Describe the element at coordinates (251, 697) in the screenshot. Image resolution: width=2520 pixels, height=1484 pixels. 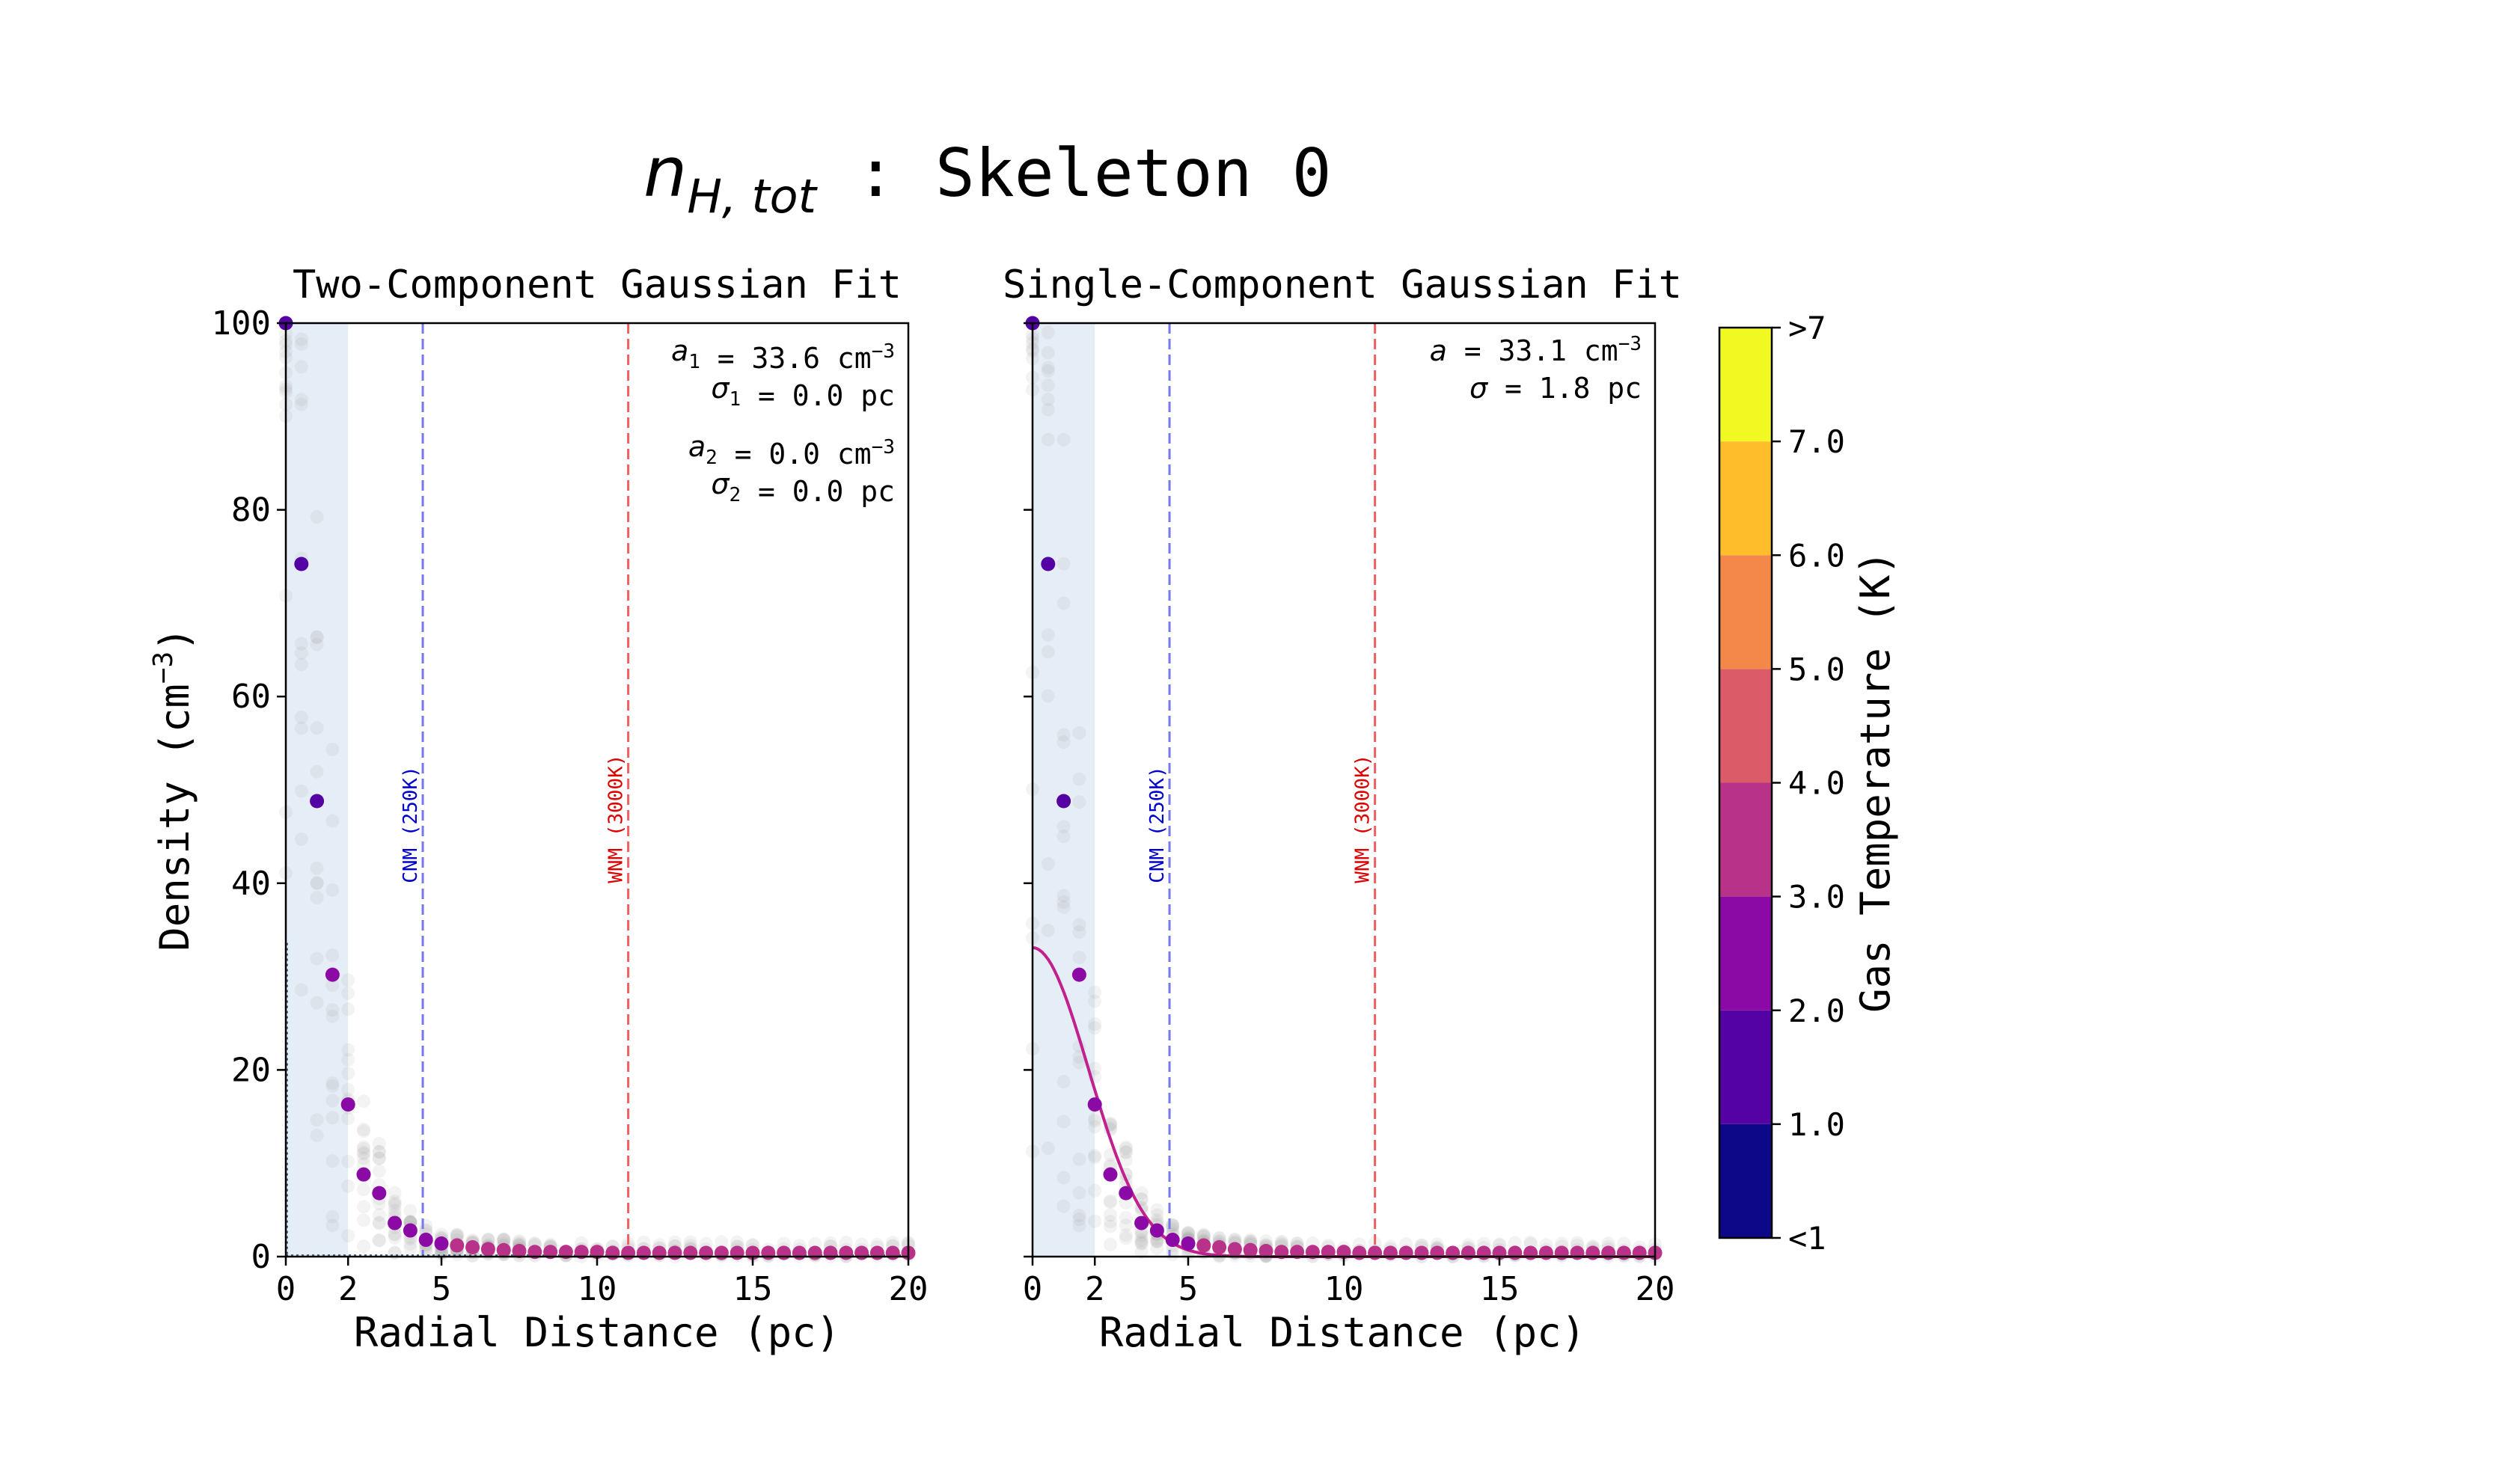
I see `y-tick-label: 60` at that location.